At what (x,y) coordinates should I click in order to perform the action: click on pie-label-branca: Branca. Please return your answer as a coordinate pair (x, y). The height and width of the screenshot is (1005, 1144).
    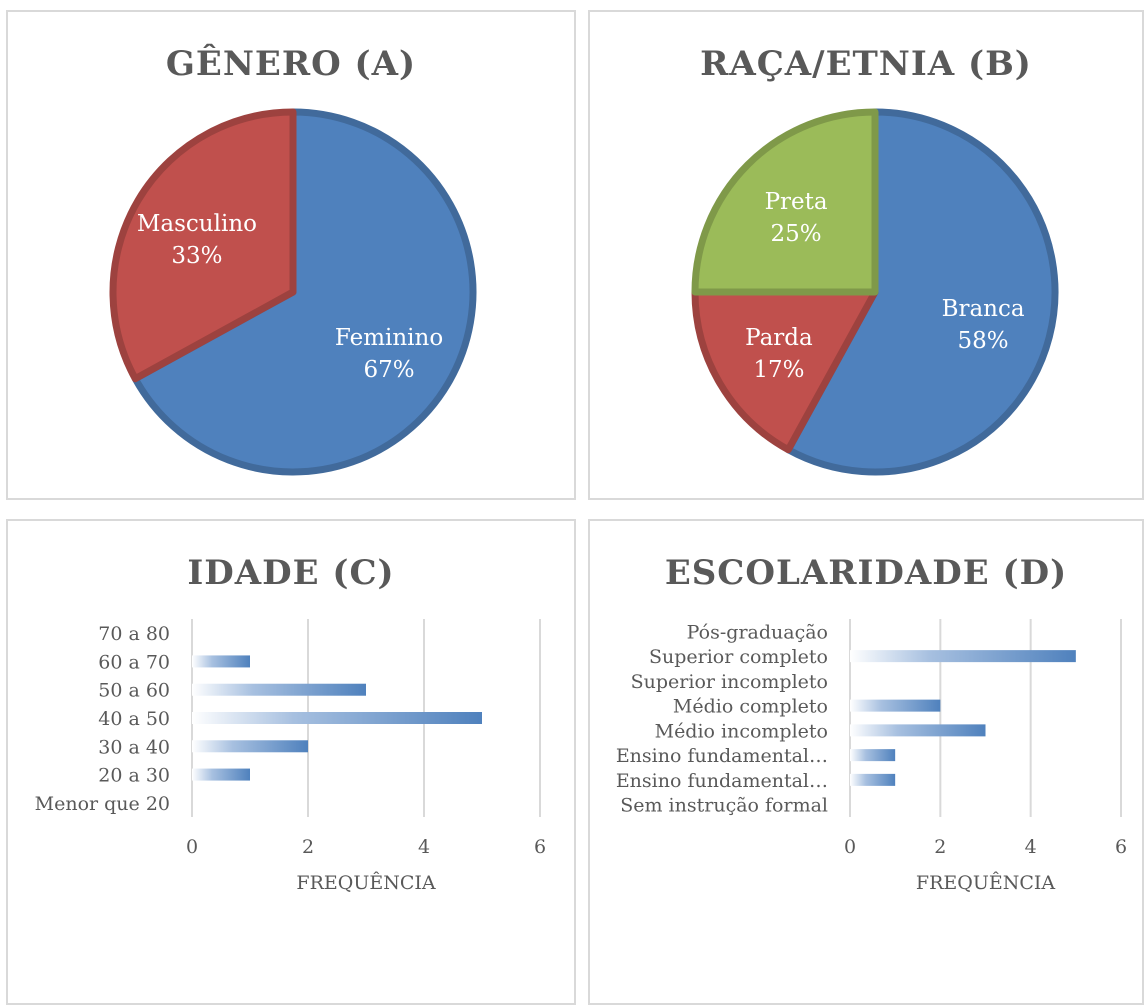
    Looking at the image, I should click on (983, 309).